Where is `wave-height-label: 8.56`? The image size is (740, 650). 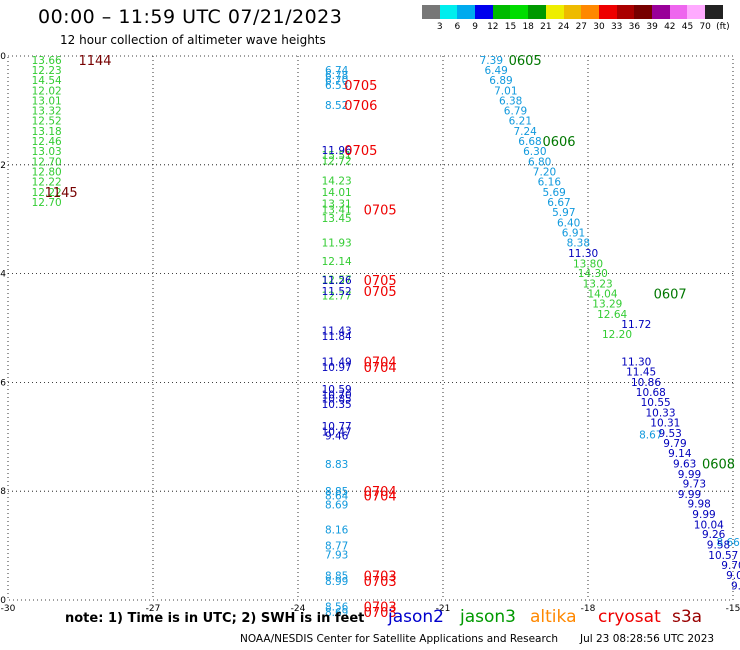 wave-height-label: 8.56 is located at coordinates (337, 608).